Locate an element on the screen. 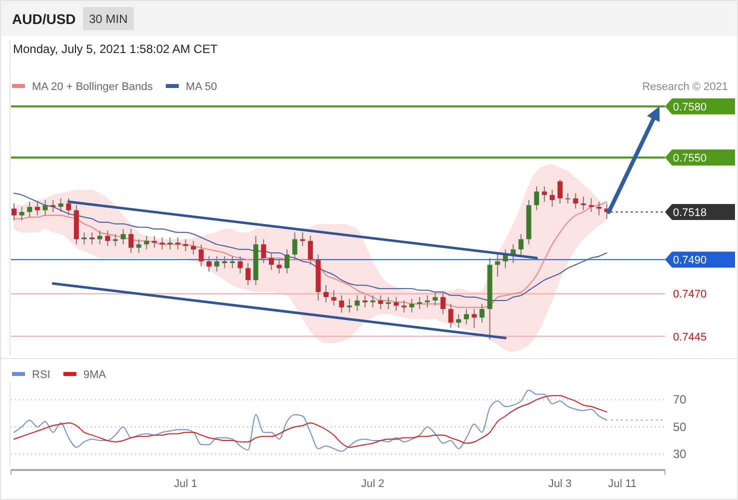  ref-line-label: 0.7580 is located at coordinates (690, 107).